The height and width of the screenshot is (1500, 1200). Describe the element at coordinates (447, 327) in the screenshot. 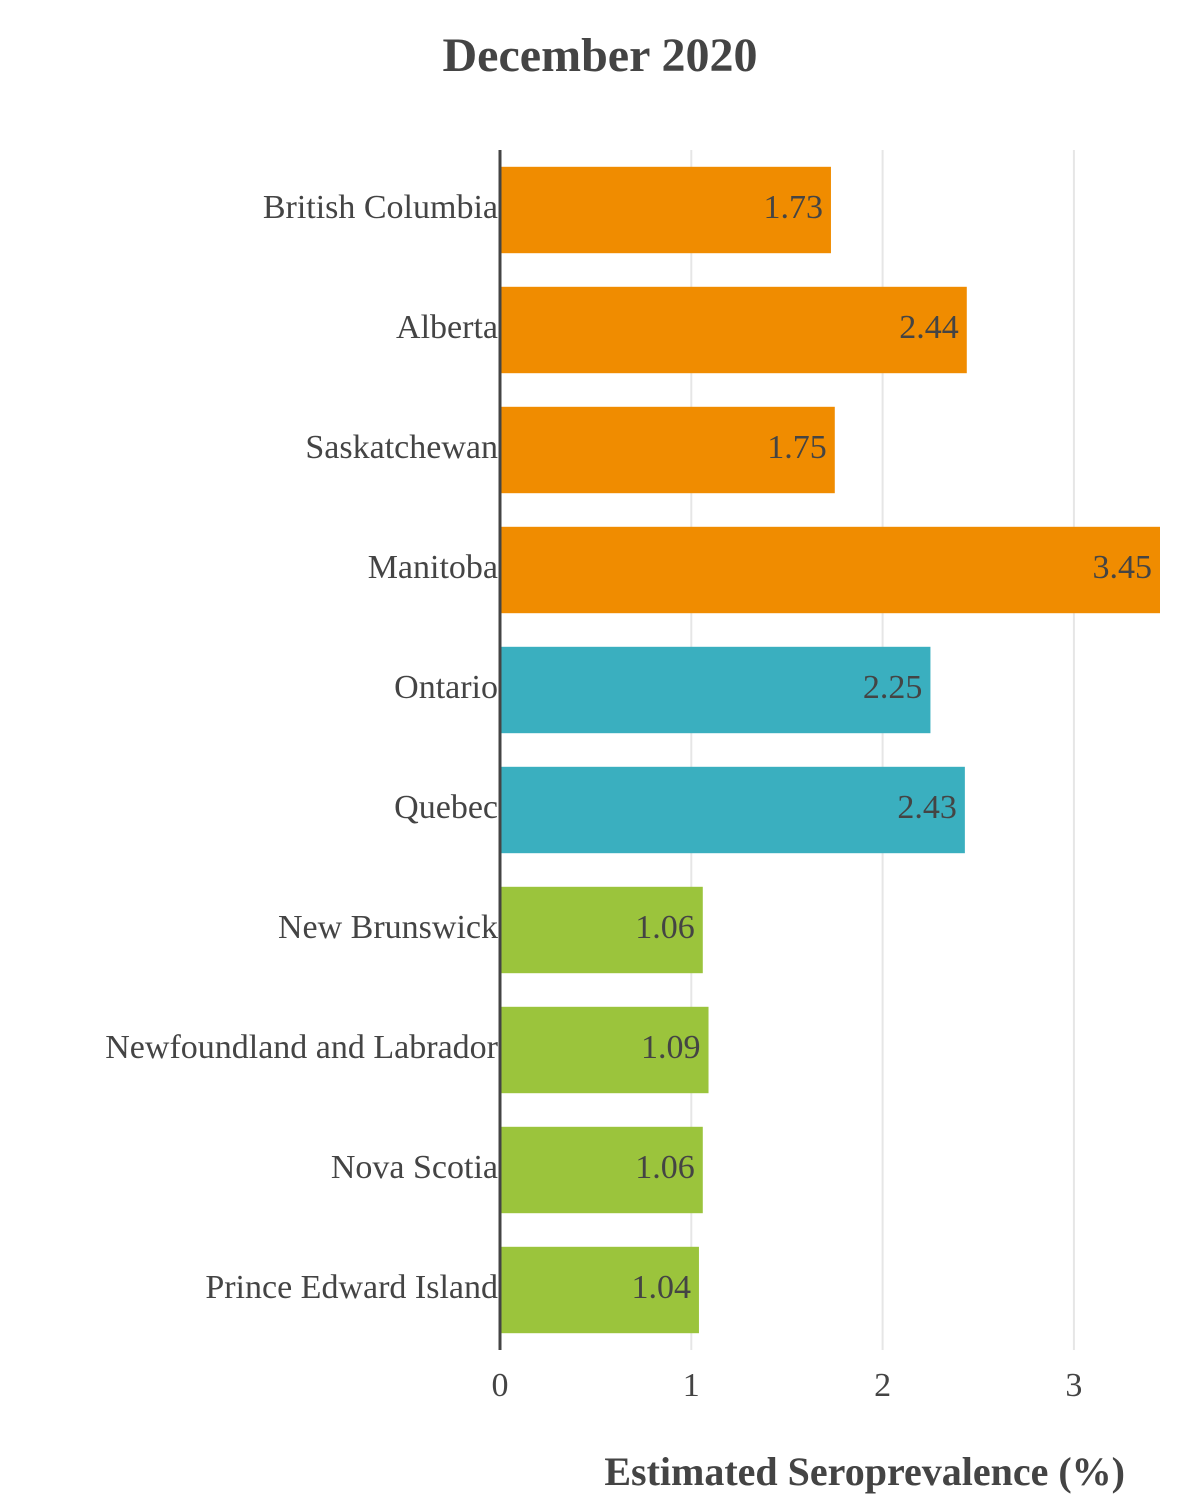

I see `category-label: Alberta` at that location.